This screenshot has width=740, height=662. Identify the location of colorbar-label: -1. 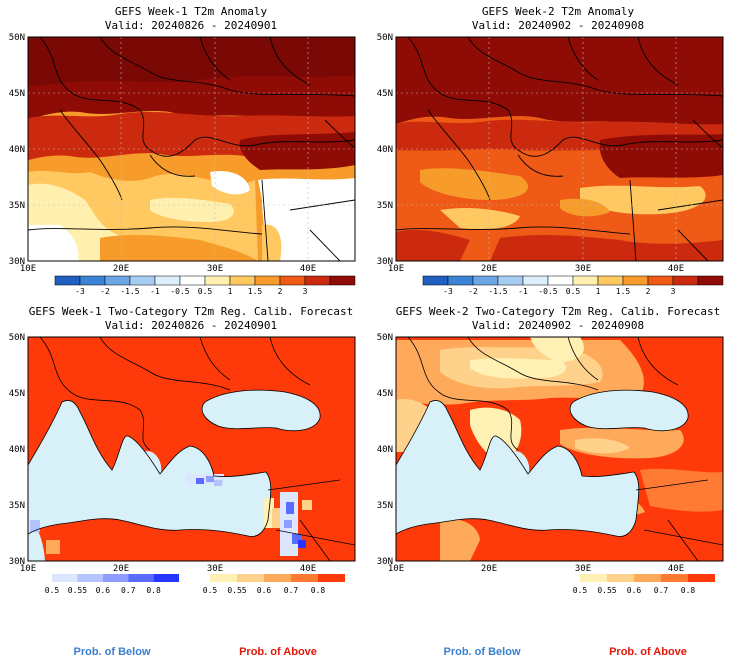
(523, 291).